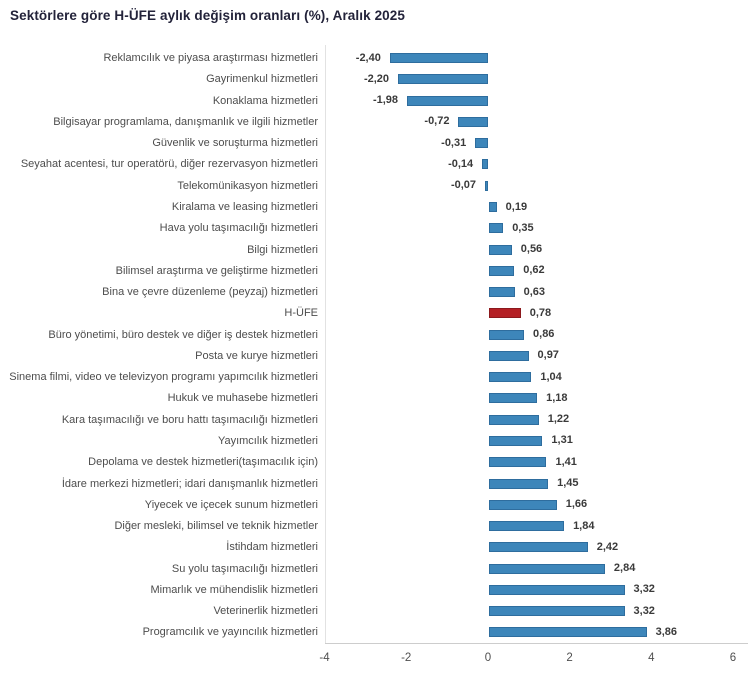 This screenshot has width=750, height=679. I want to click on category-label: Yayımcılık hizmetleri, so click(267, 440).